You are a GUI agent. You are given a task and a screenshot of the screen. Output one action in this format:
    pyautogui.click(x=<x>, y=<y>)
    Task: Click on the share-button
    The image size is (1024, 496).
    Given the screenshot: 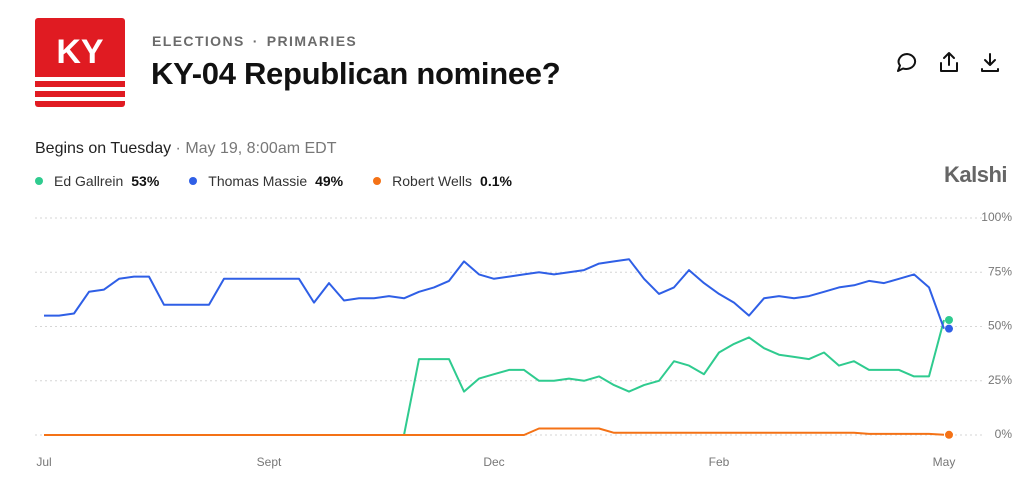 What is the action you would take?
    pyautogui.click(x=949, y=62)
    